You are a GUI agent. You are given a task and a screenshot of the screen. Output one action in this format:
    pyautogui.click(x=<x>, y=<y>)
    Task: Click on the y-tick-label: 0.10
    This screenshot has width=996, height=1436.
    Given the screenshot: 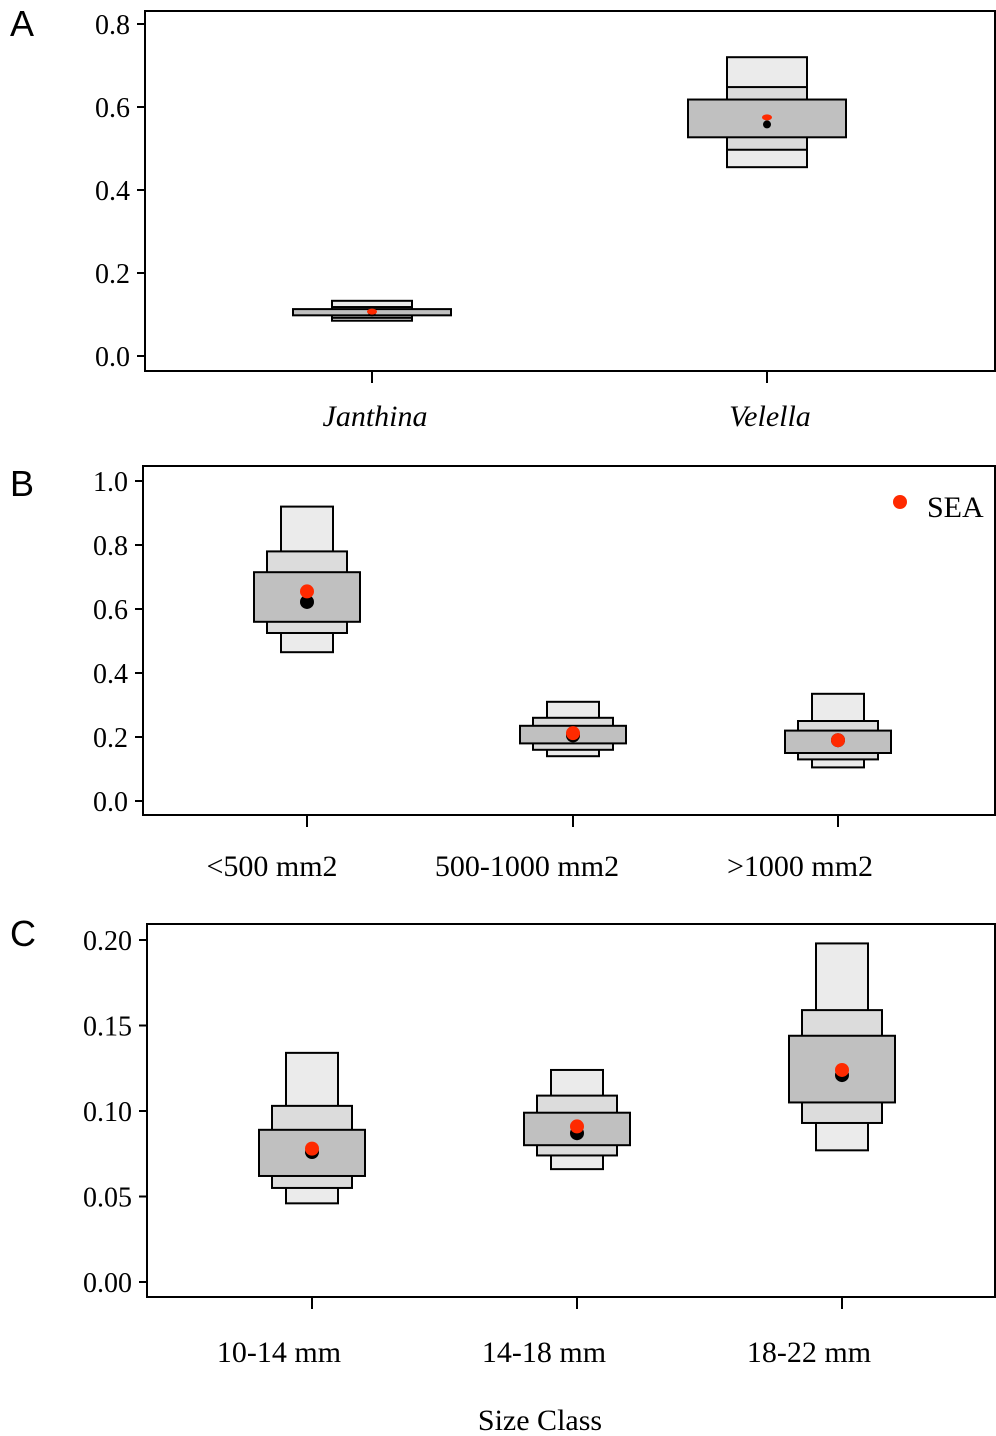 What is the action you would take?
    pyautogui.click(x=107, y=1112)
    